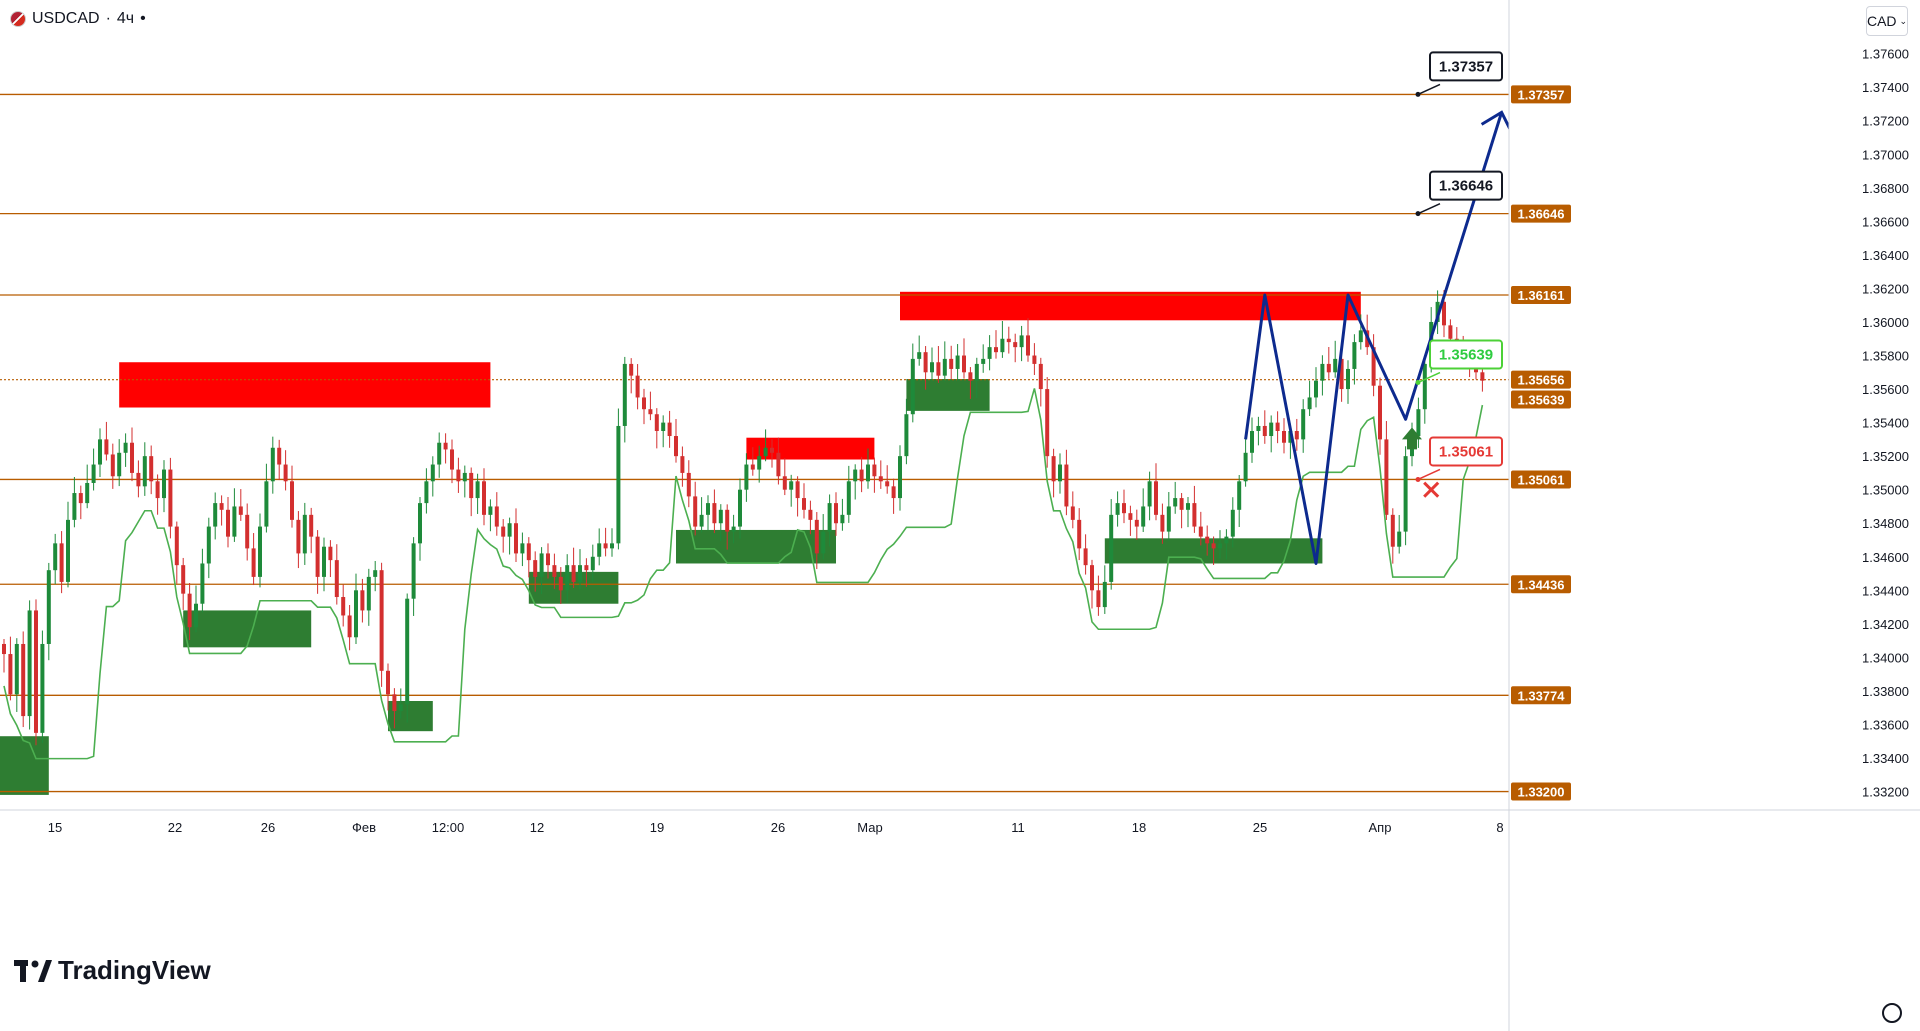 Image resolution: width=1920 pixels, height=1031 pixels. I want to click on currency-selector: CAD ⌄, so click(1887, 21).